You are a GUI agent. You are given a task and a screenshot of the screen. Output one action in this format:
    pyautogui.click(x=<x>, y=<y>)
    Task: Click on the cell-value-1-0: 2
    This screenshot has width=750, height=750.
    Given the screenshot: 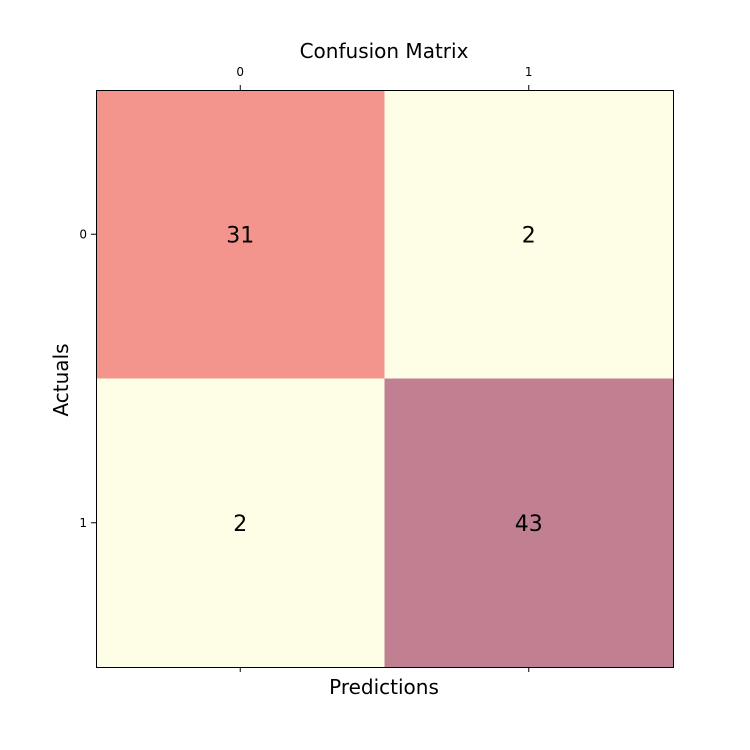 What is the action you would take?
    pyautogui.click(x=240, y=524)
    